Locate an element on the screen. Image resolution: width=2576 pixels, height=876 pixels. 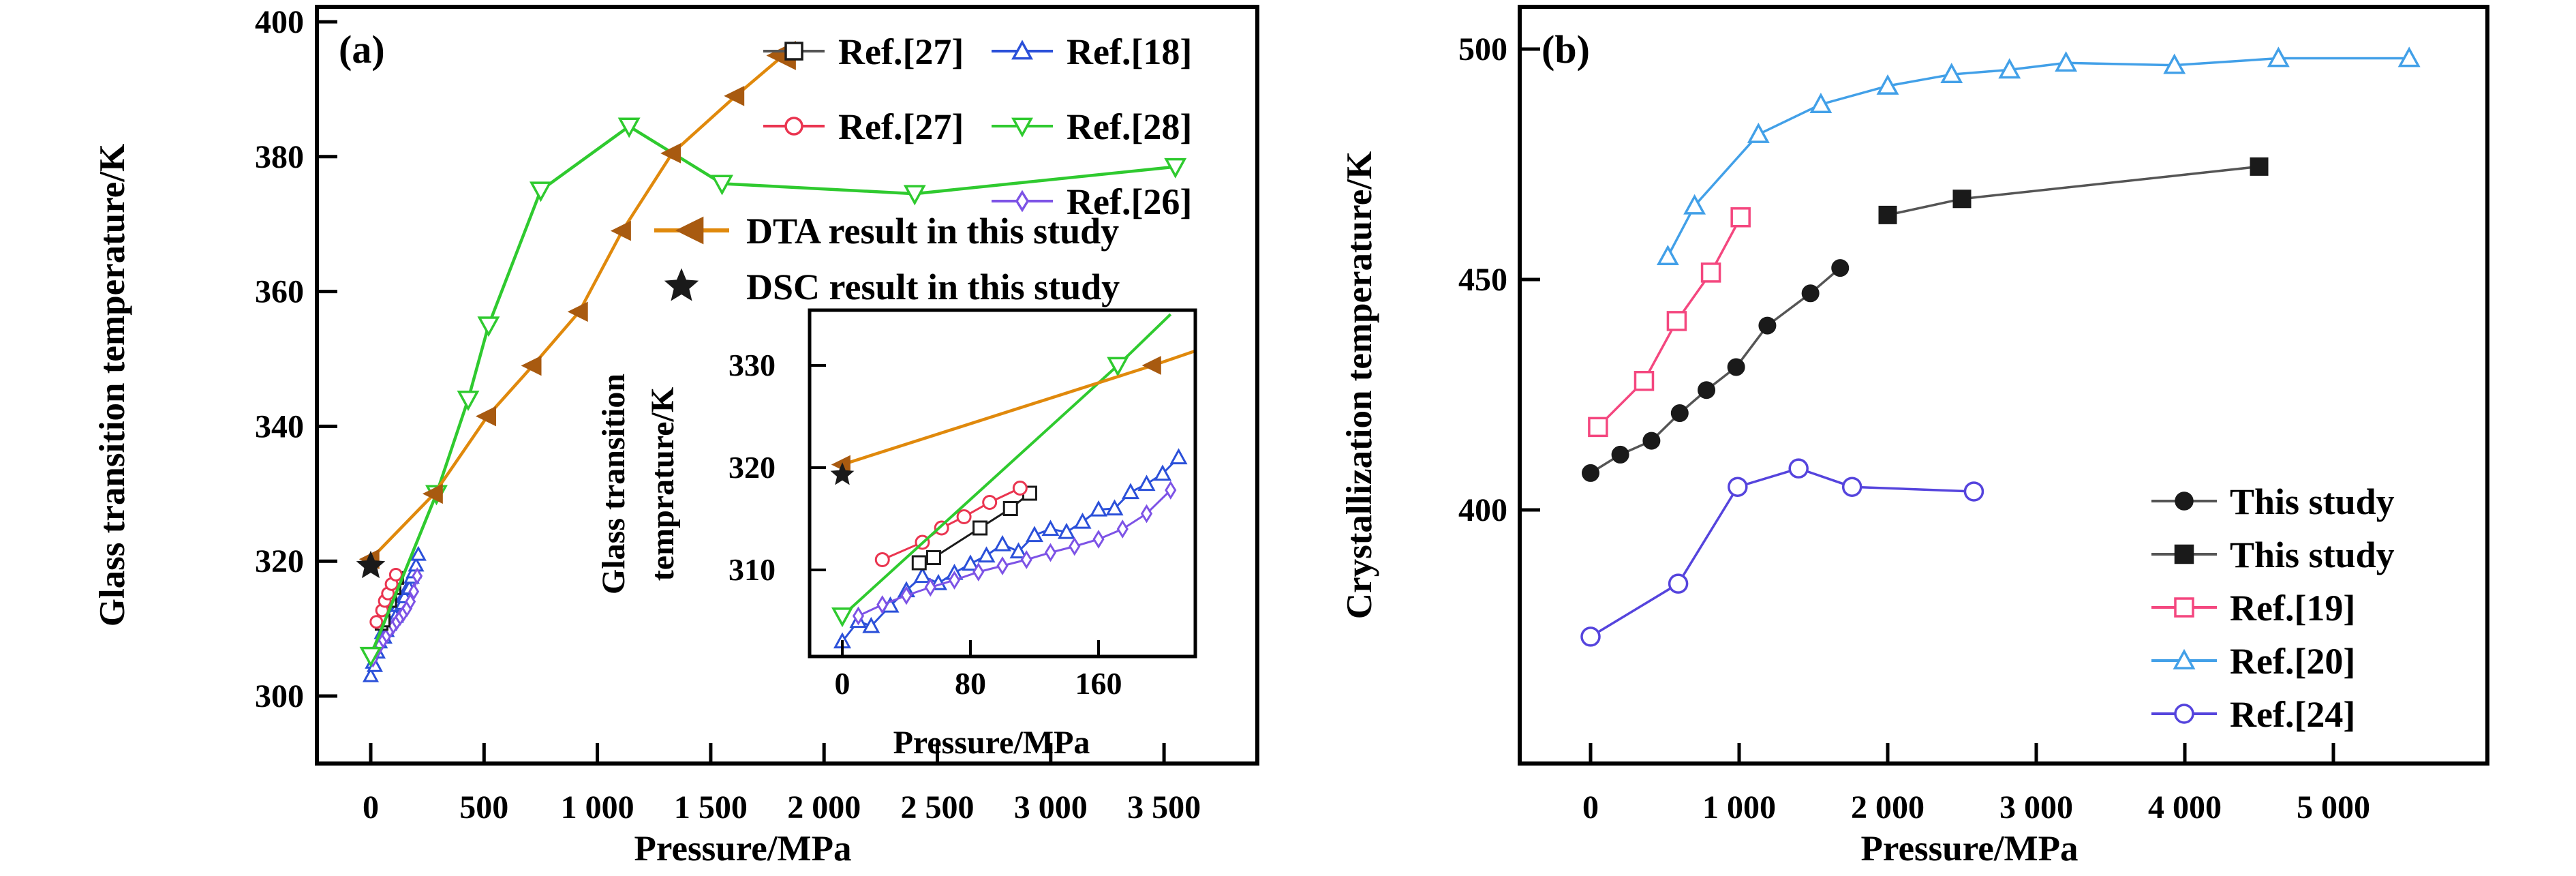
legend-item-ref-19-: Ref.[19] is located at coordinates (2253, 608).